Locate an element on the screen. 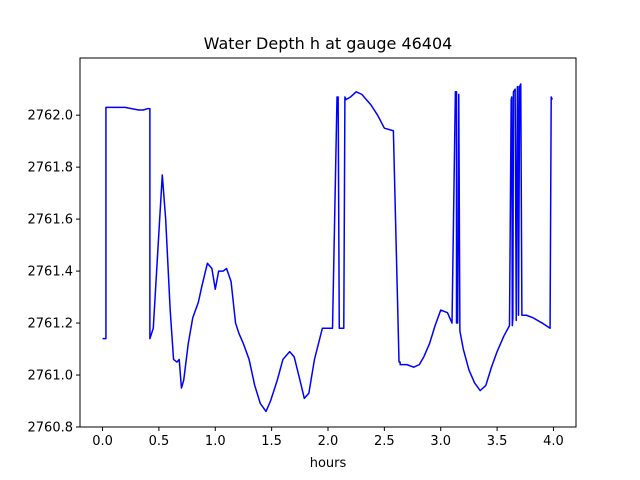 This screenshot has height=480, width=640. x-axis-label: hours is located at coordinates (328, 463).